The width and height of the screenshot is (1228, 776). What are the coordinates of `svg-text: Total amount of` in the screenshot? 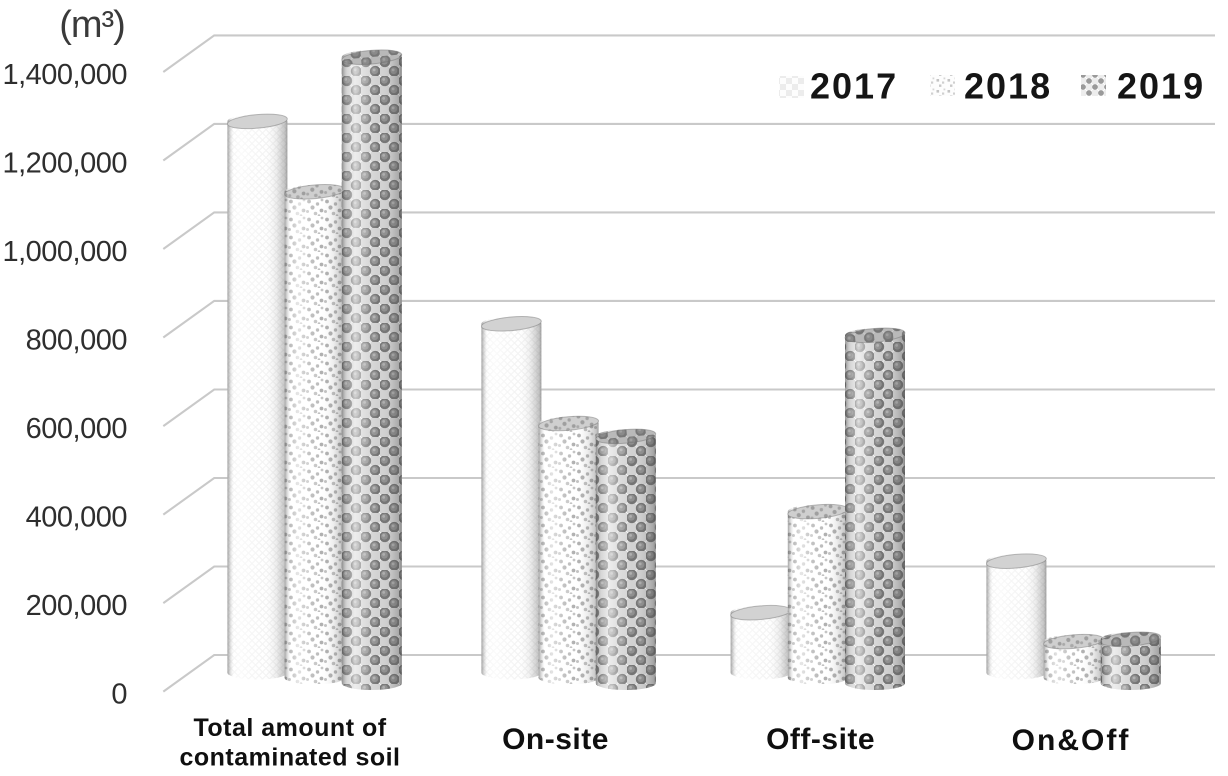 It's located at (289, 728).